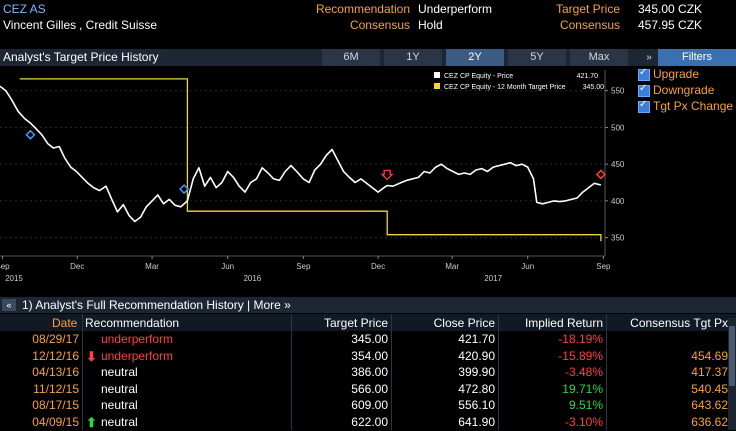 This screenshot has width=736, height=431. I want to click on tab-6m: 6M, so click(351, 57).